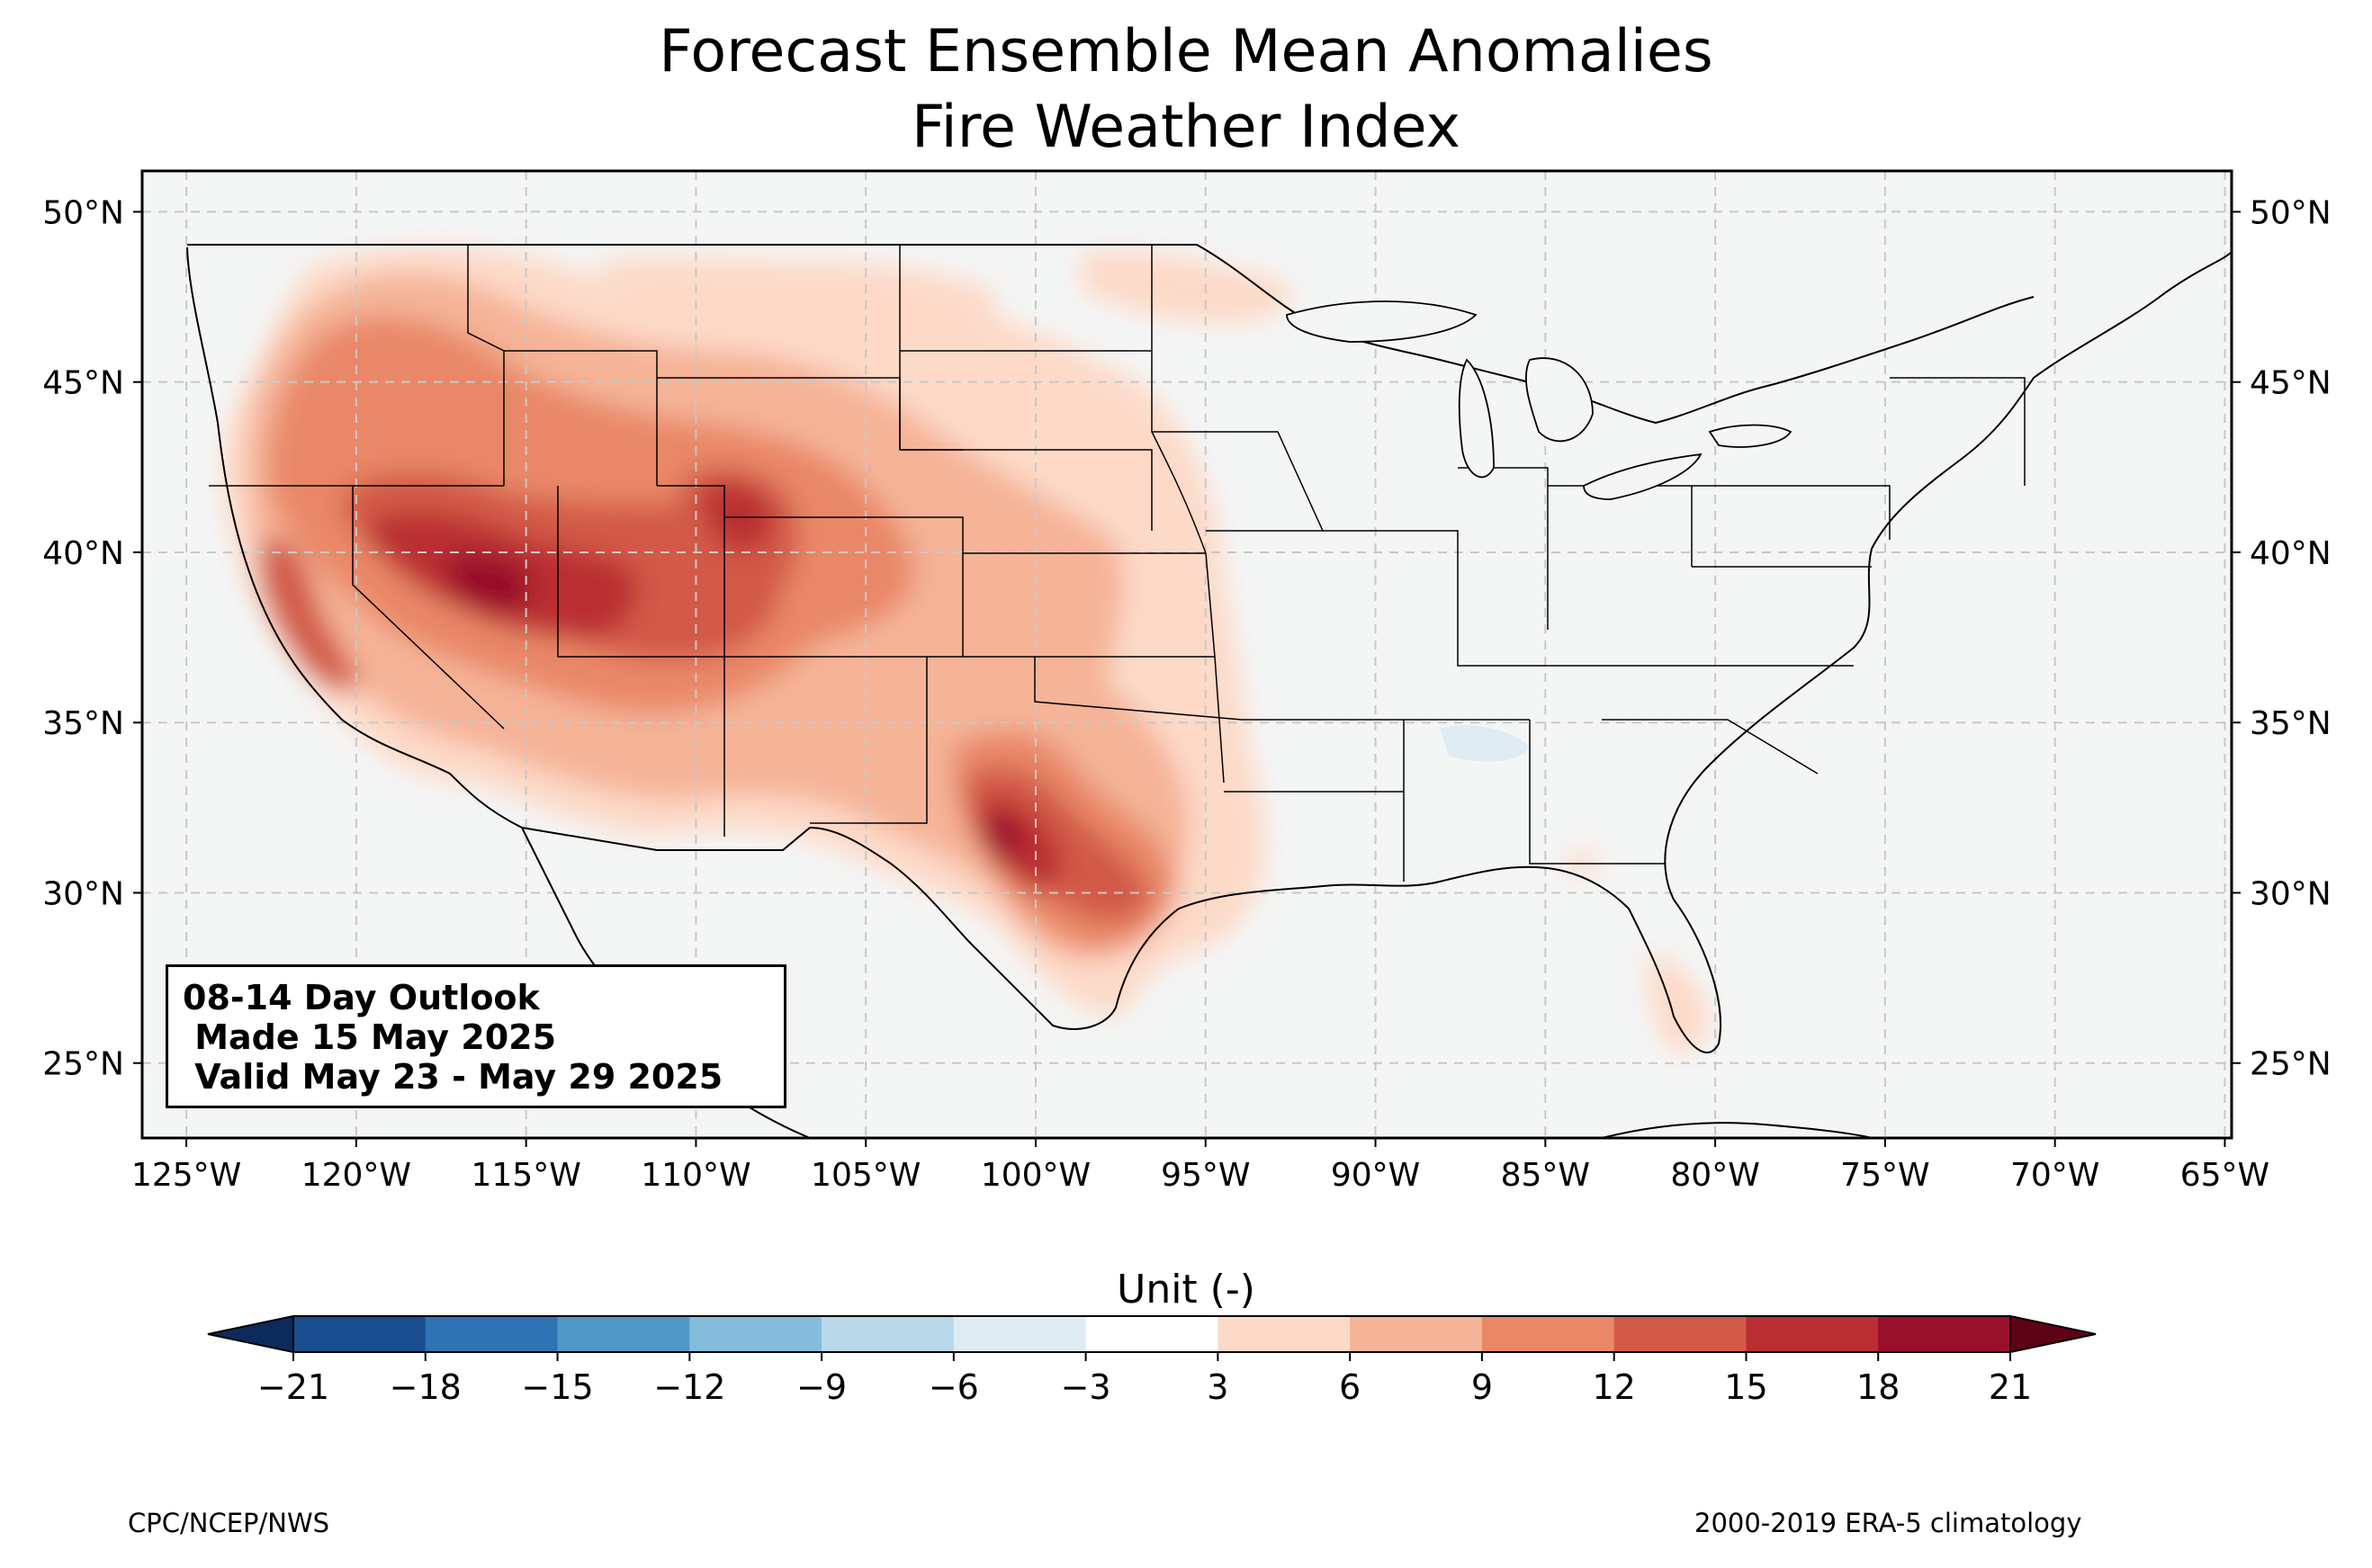 The image size is (2372, 1568). Describe the element at coordinates (2054, 1175) in the screenshot. I see `lon-label: 70°W` at that location.